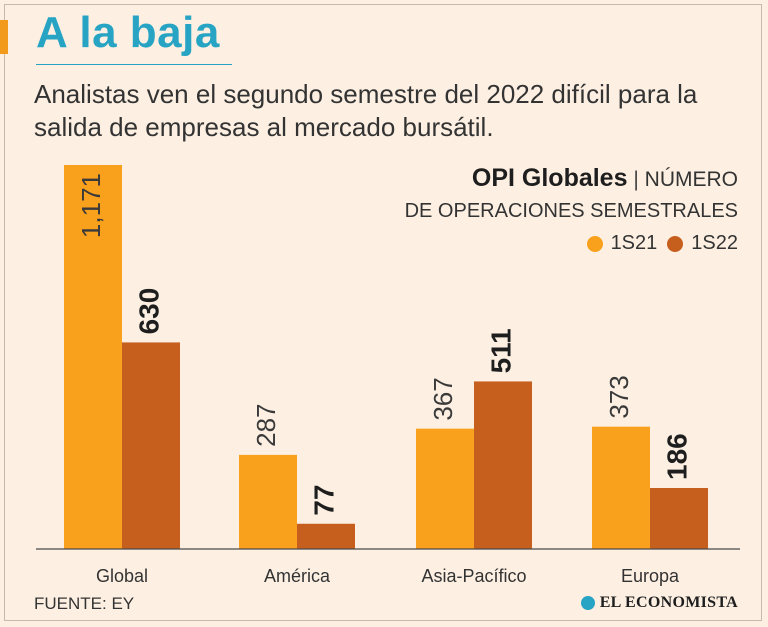  I want to click on bar-1s21-asia-pac-fico, so click(445, 488).